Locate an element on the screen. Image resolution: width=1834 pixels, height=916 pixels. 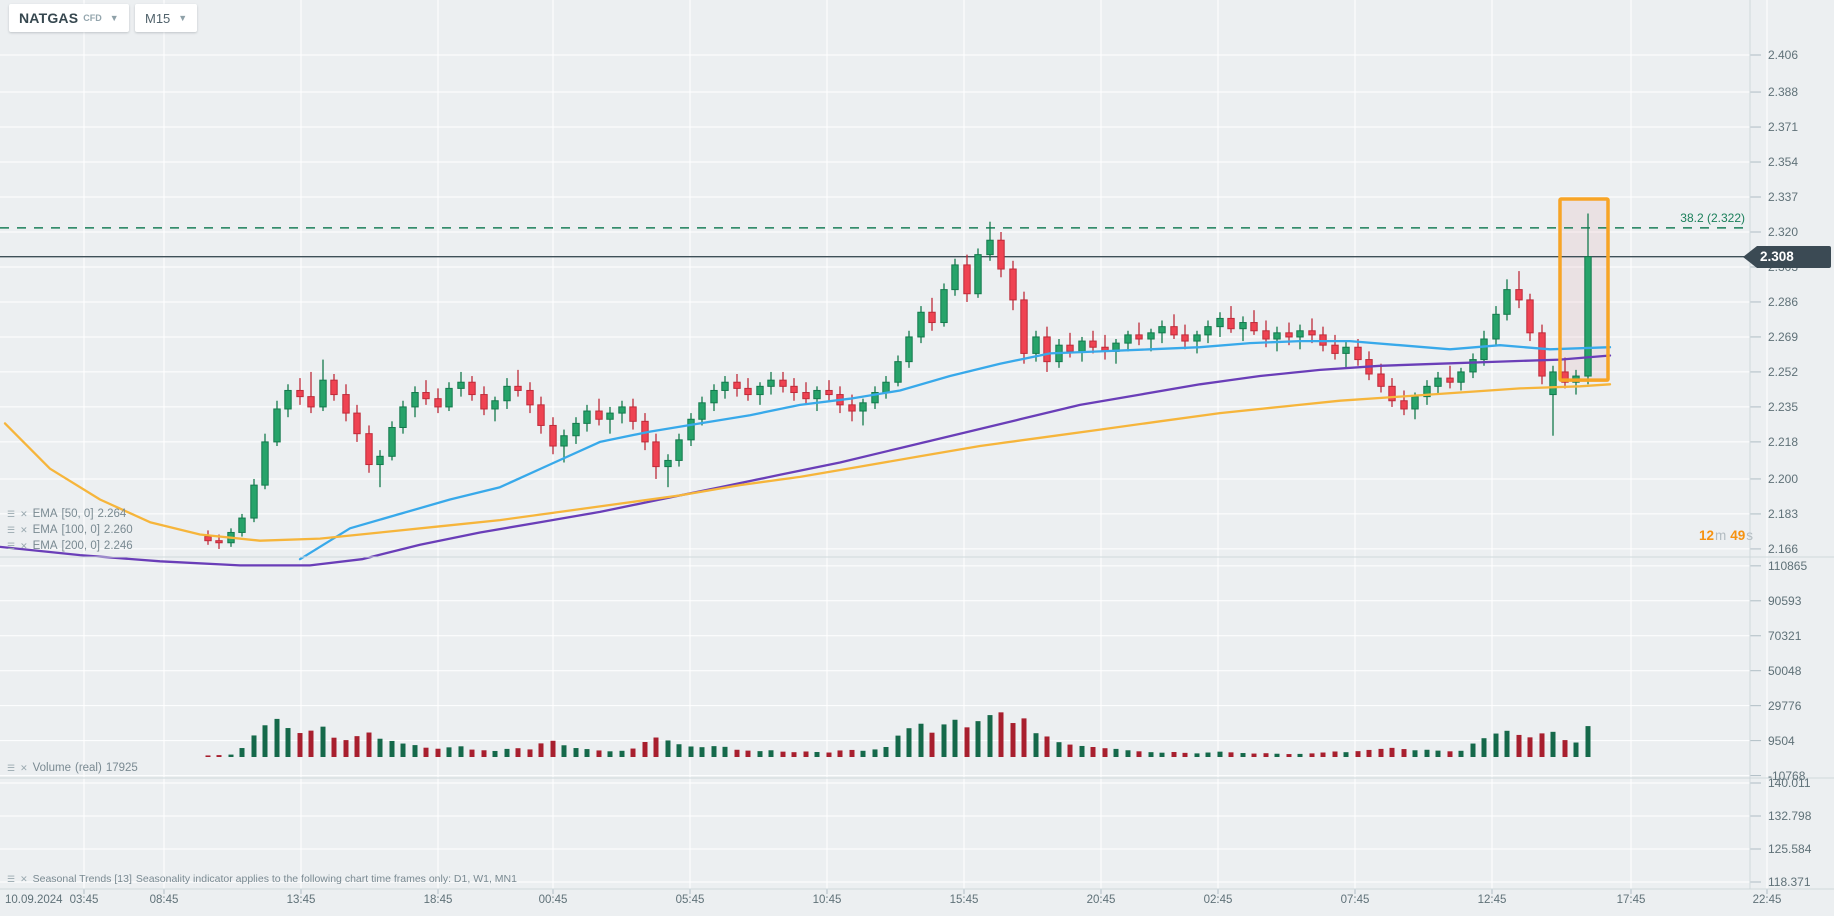
highlight-box-fill is located at coordinates (1584, 290).